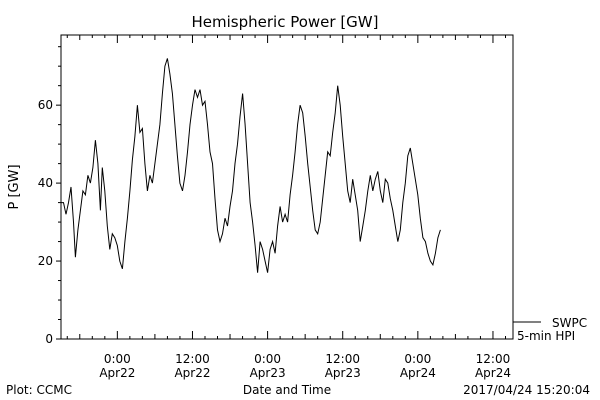 This screenshot has width=600, height=400. I want to click on chart-title: Hemispheric Power [GW], so click(285, 22).